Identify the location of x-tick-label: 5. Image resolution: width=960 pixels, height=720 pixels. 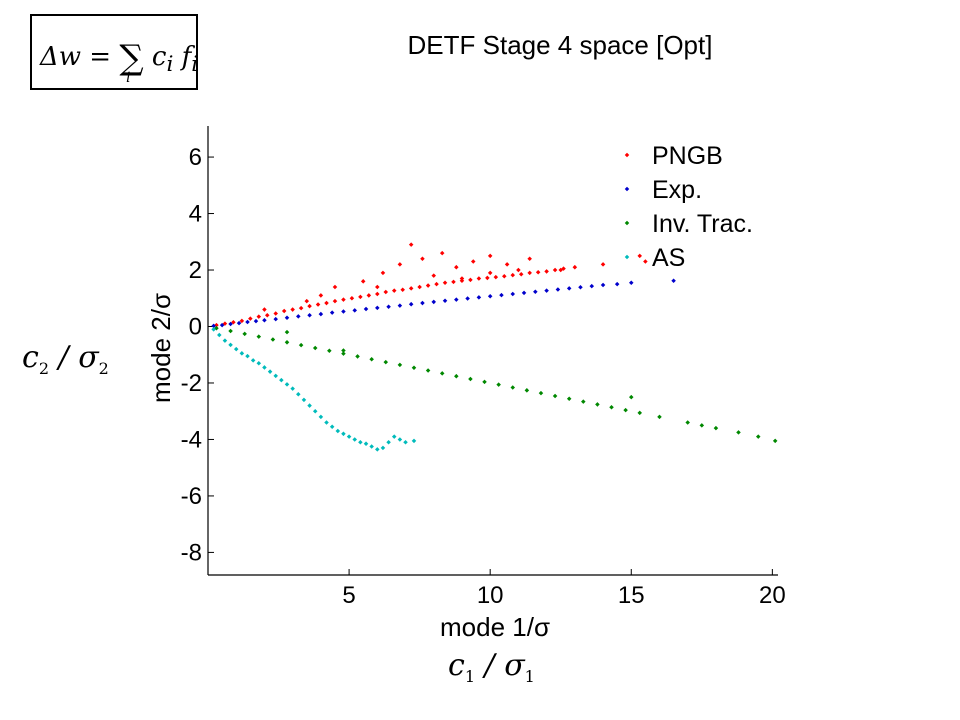
(348, 595).